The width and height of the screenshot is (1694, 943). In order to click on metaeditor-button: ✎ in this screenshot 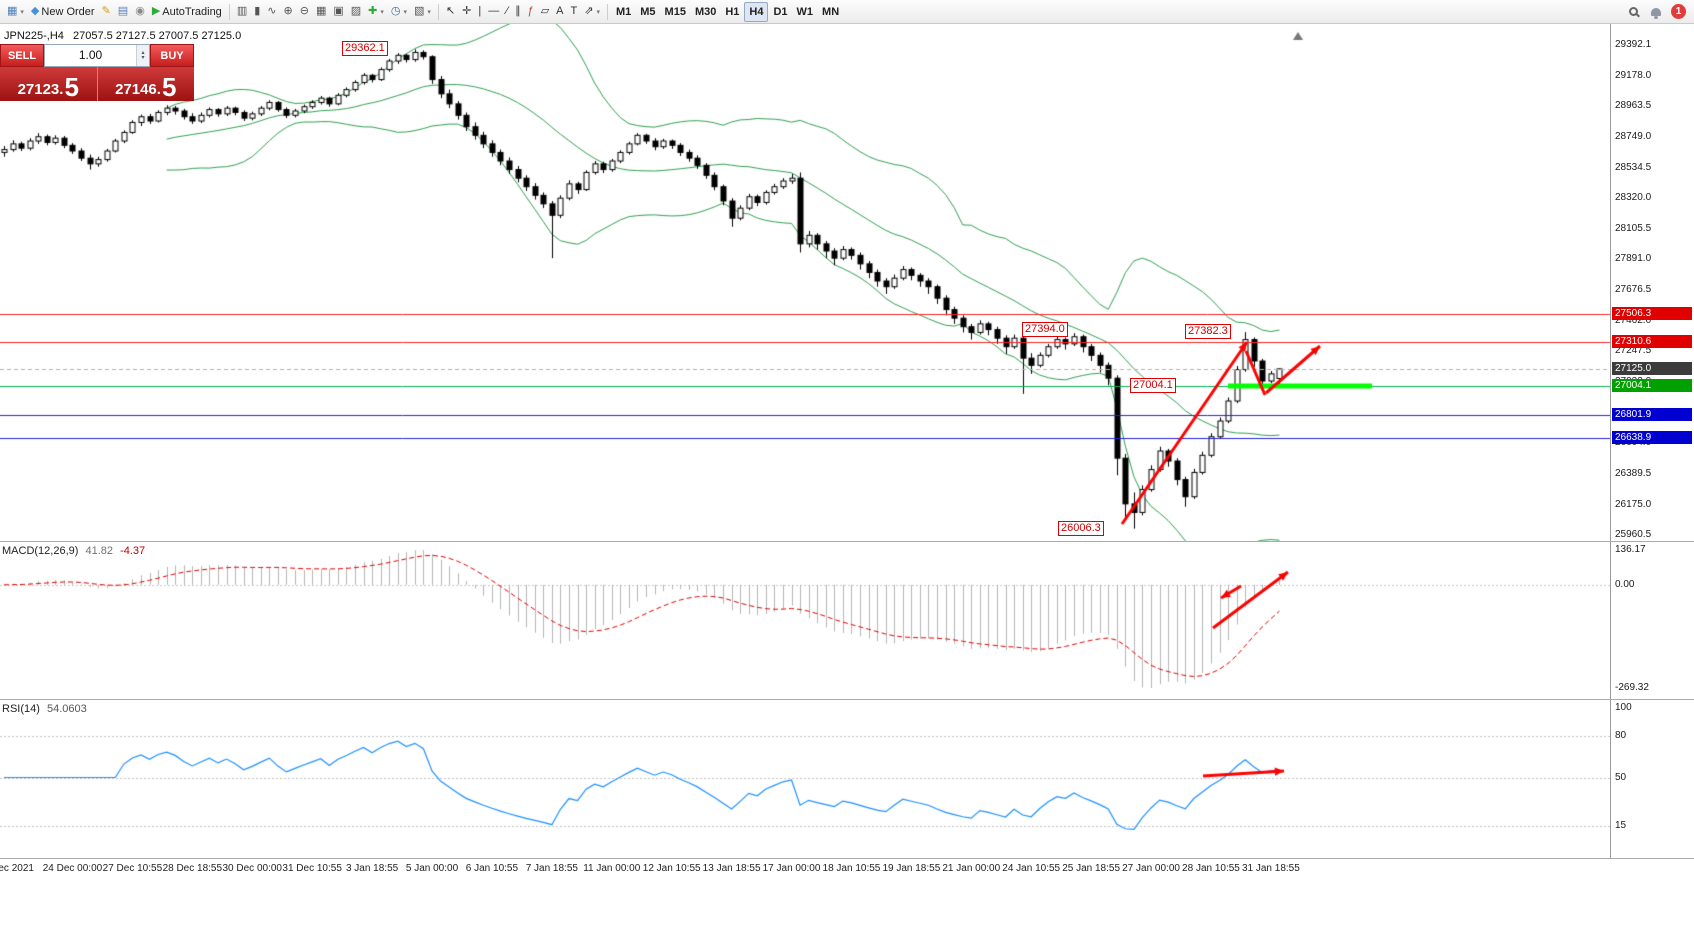, I will do `click(106, 12)`.